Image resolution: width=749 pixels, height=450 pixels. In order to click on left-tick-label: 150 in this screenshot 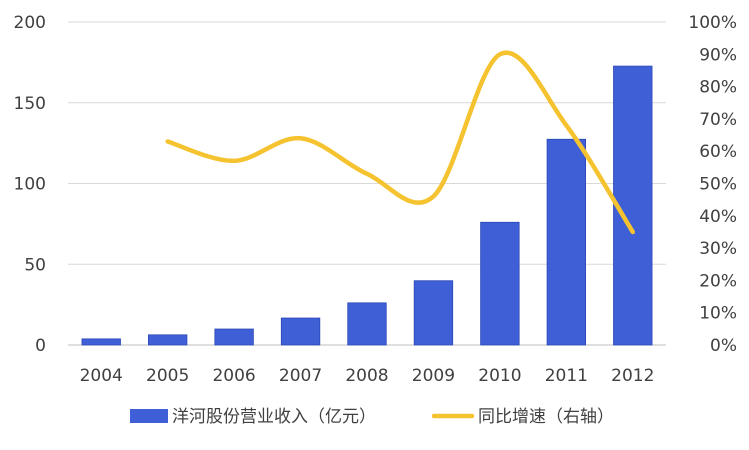, I will do `click(30, 104)`.